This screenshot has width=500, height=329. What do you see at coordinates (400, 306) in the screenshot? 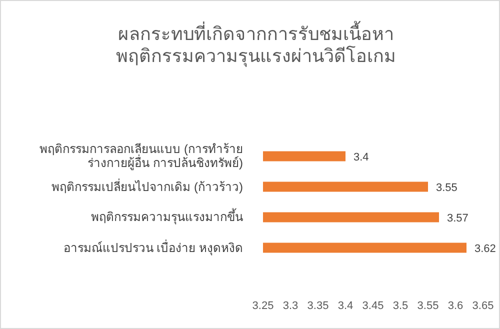
I see `x-tick-label: 3.5` at bounding box center [400, 306].